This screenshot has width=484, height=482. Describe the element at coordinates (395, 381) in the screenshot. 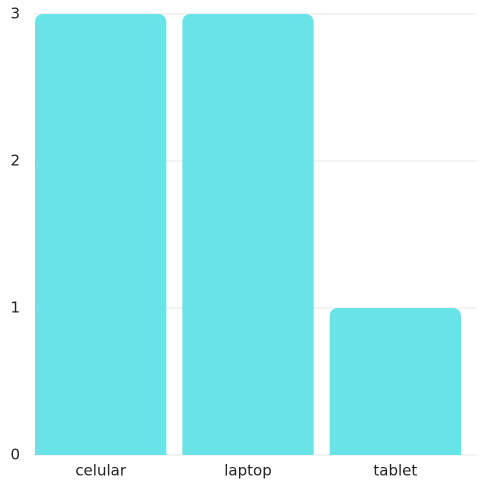

I see `bar-tablet` at that location.